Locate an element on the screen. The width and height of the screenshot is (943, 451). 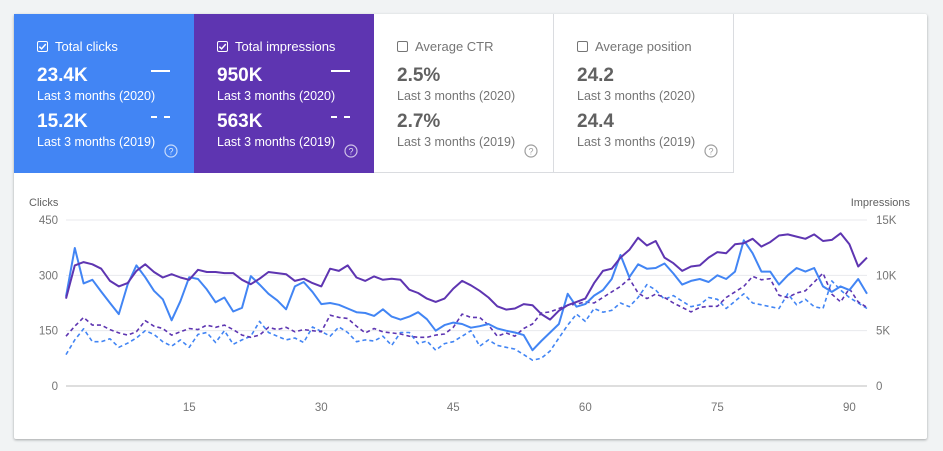
total-clicks-header: Total clicks is located at coordinates (77, 46).